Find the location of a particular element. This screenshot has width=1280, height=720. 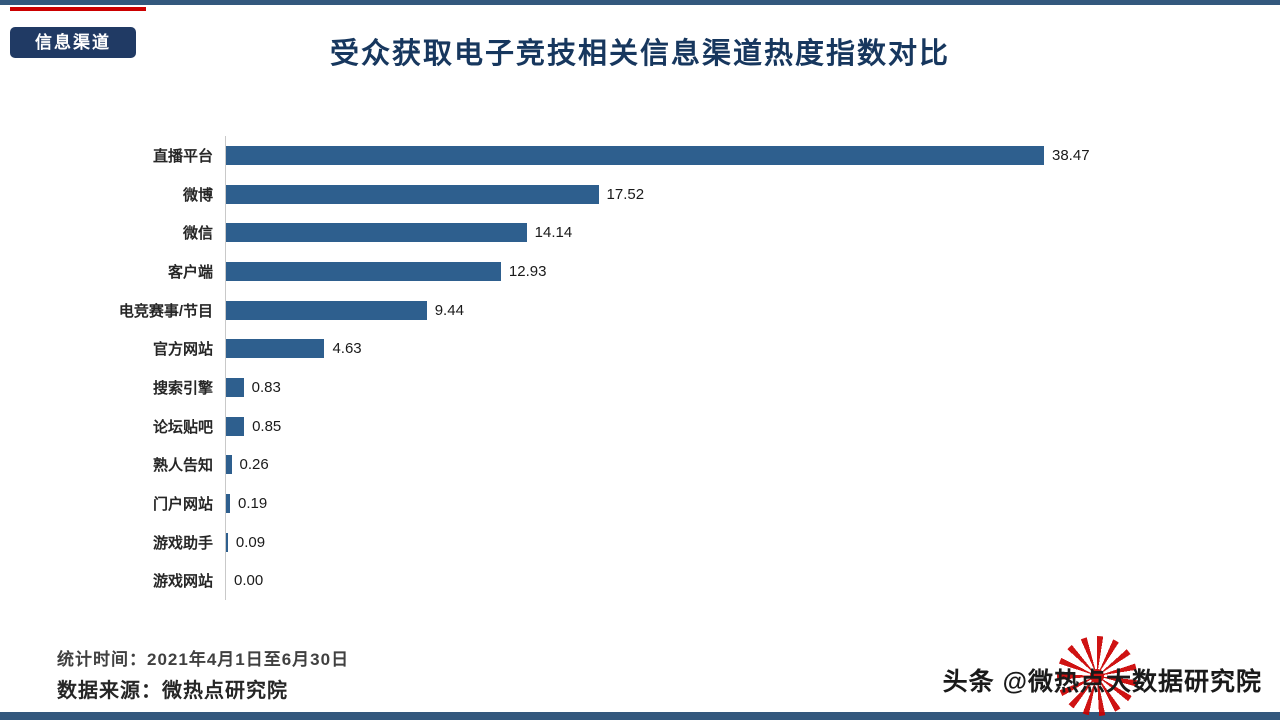

value-label: 14.14 is located at coordinates (553, 233).